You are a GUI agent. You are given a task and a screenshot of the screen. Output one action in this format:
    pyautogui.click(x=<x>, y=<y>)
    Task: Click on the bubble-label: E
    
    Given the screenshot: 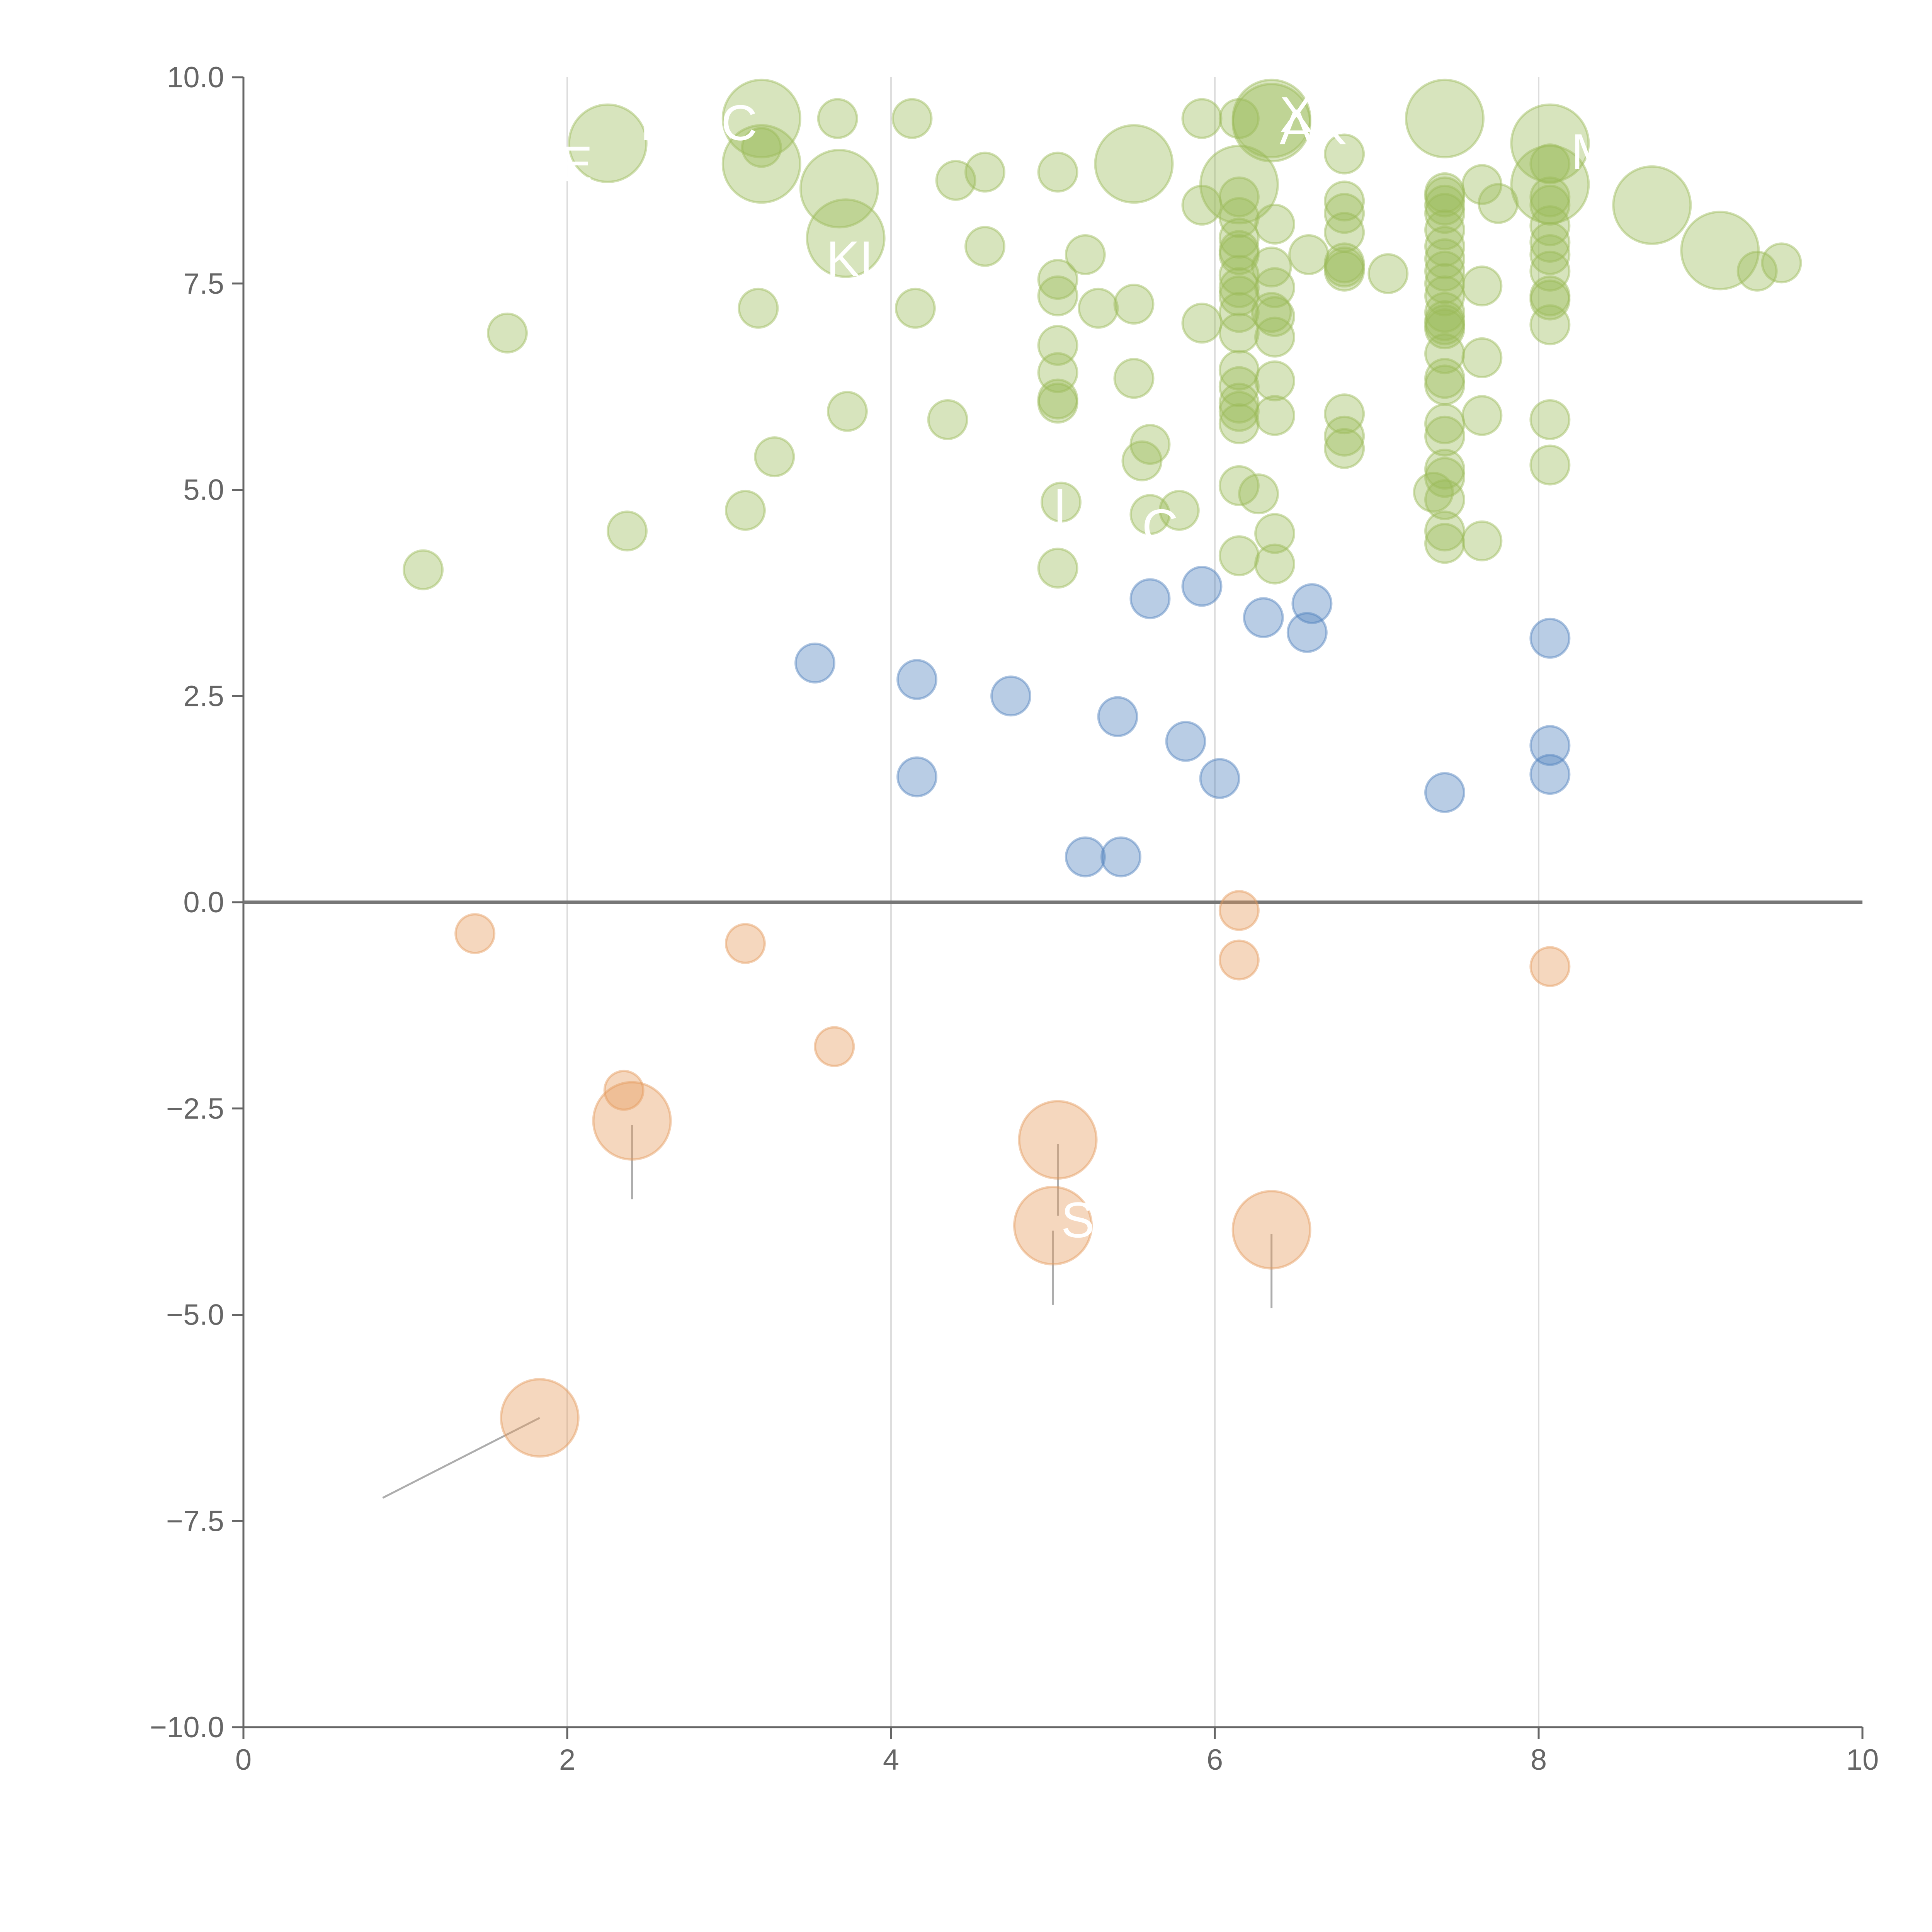 What is the action you would take?
    pyautogui.click(x=576, y=164)
    